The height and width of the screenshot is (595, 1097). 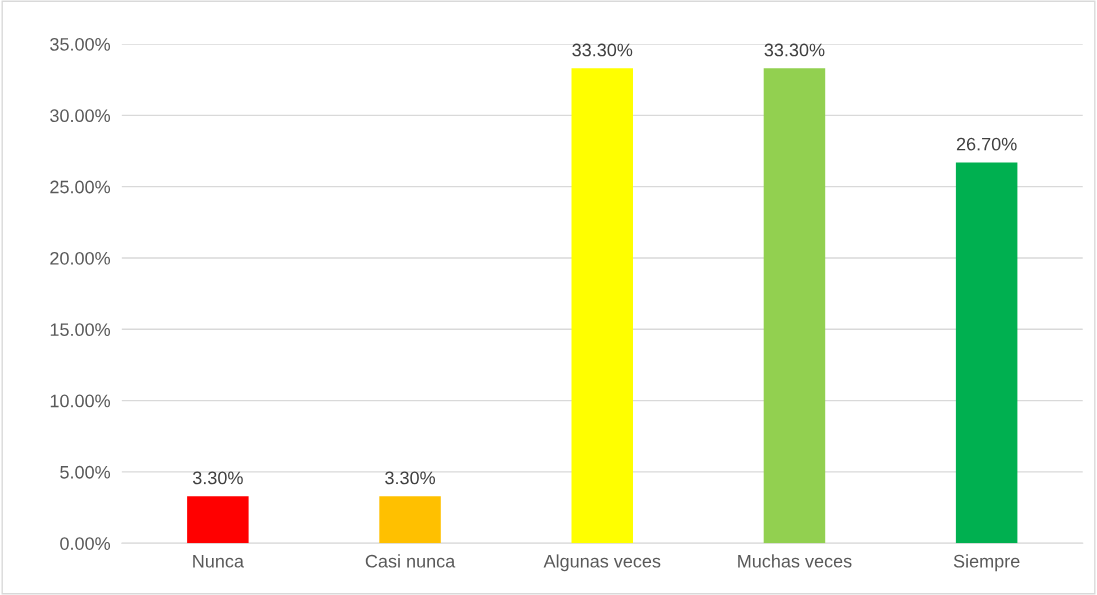 What do you see at coordinates (986, 144) in the screenshot?
I see `data-label: 26.70%` at bounding box center [986, 144].